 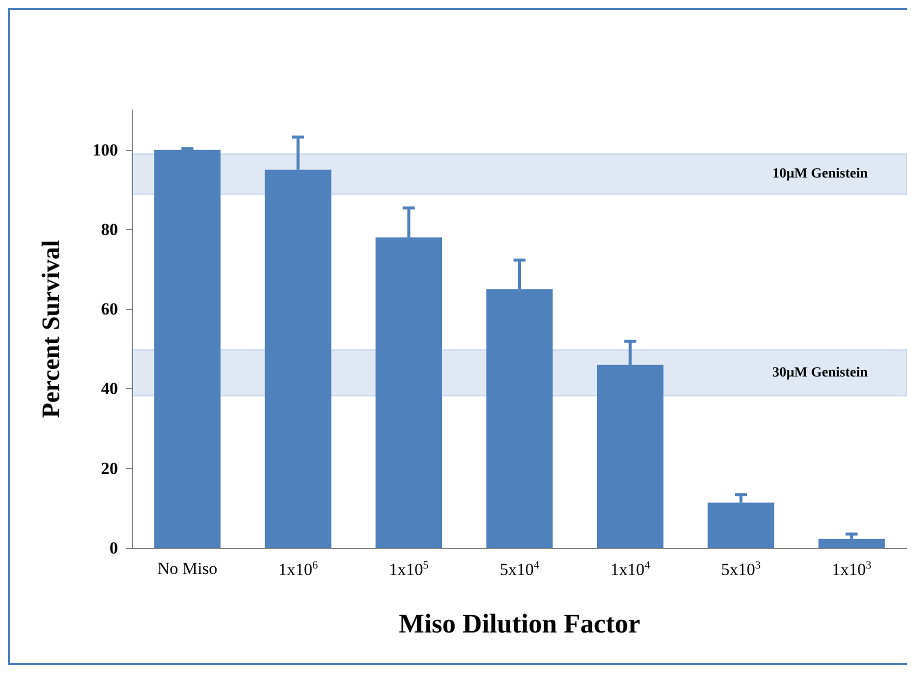 I want to click on y-tick-label: 80, so click(x=109, y=229).